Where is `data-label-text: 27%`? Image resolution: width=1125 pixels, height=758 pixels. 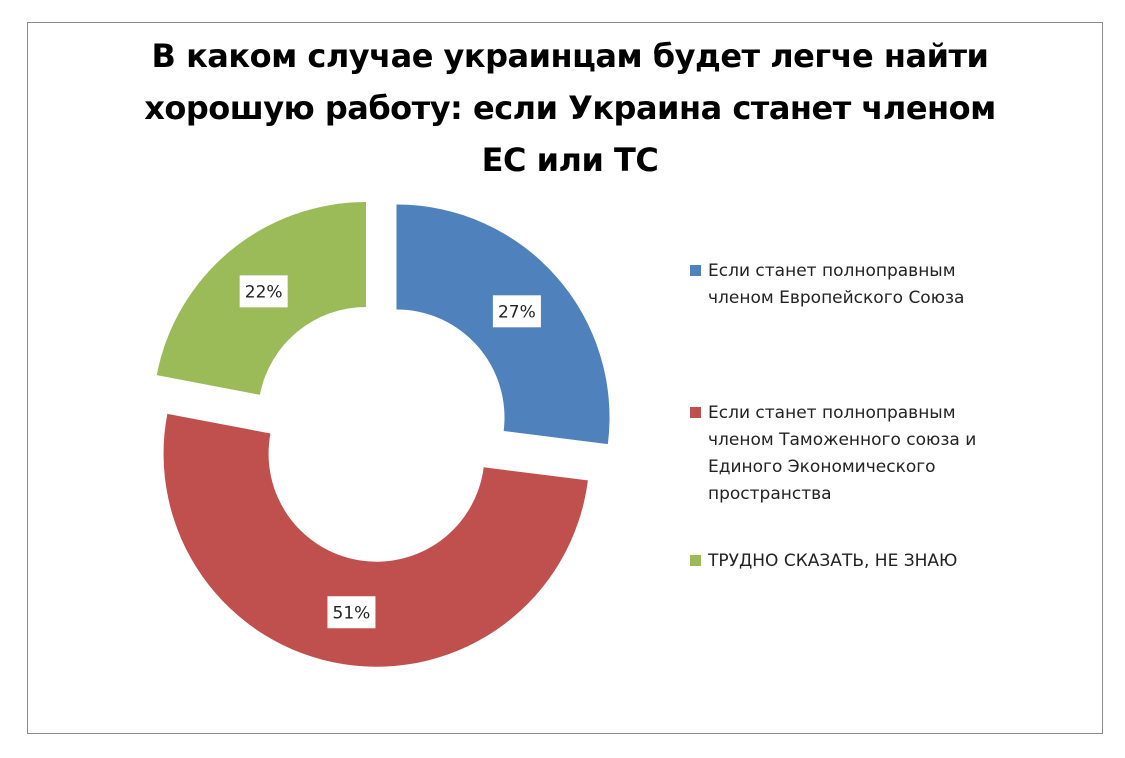 data-label-text: 27% is located at coordinates (517, 312).